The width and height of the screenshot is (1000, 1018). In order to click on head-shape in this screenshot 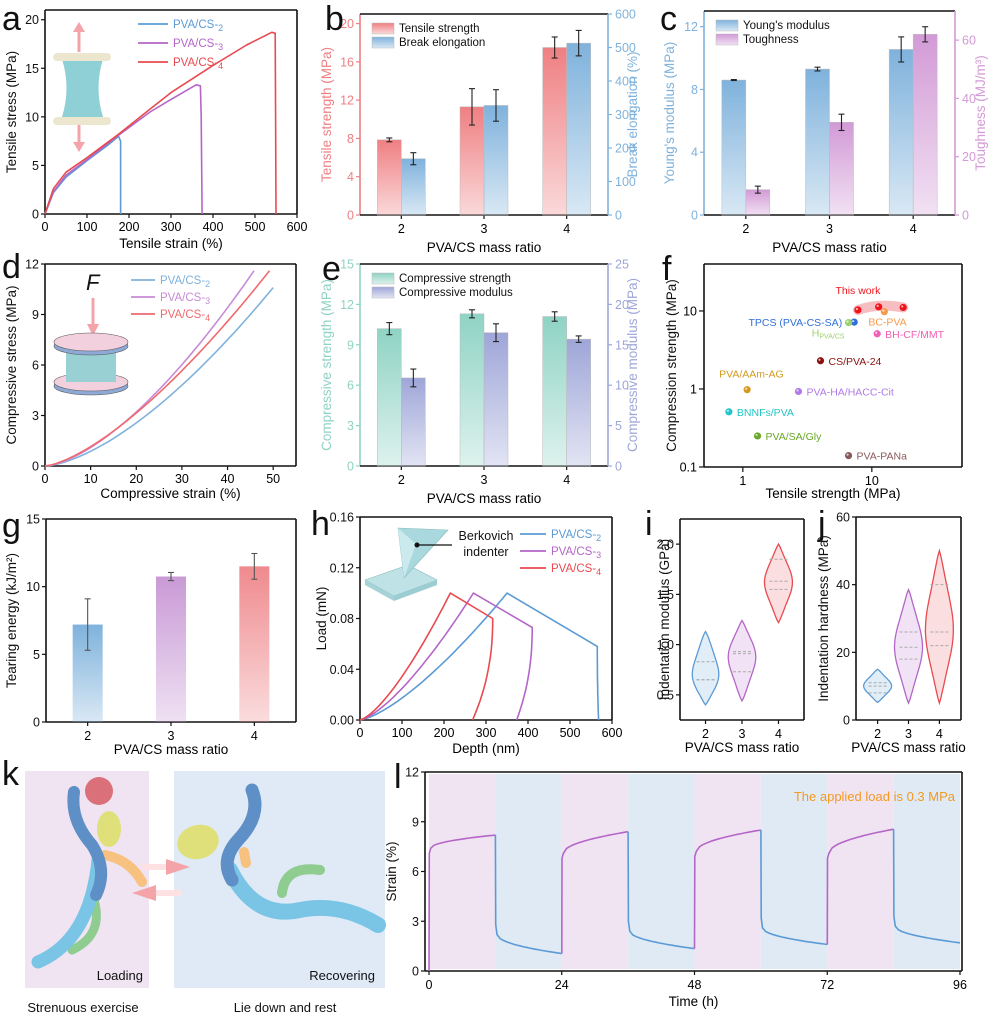, I will do `click(99, 791)`.